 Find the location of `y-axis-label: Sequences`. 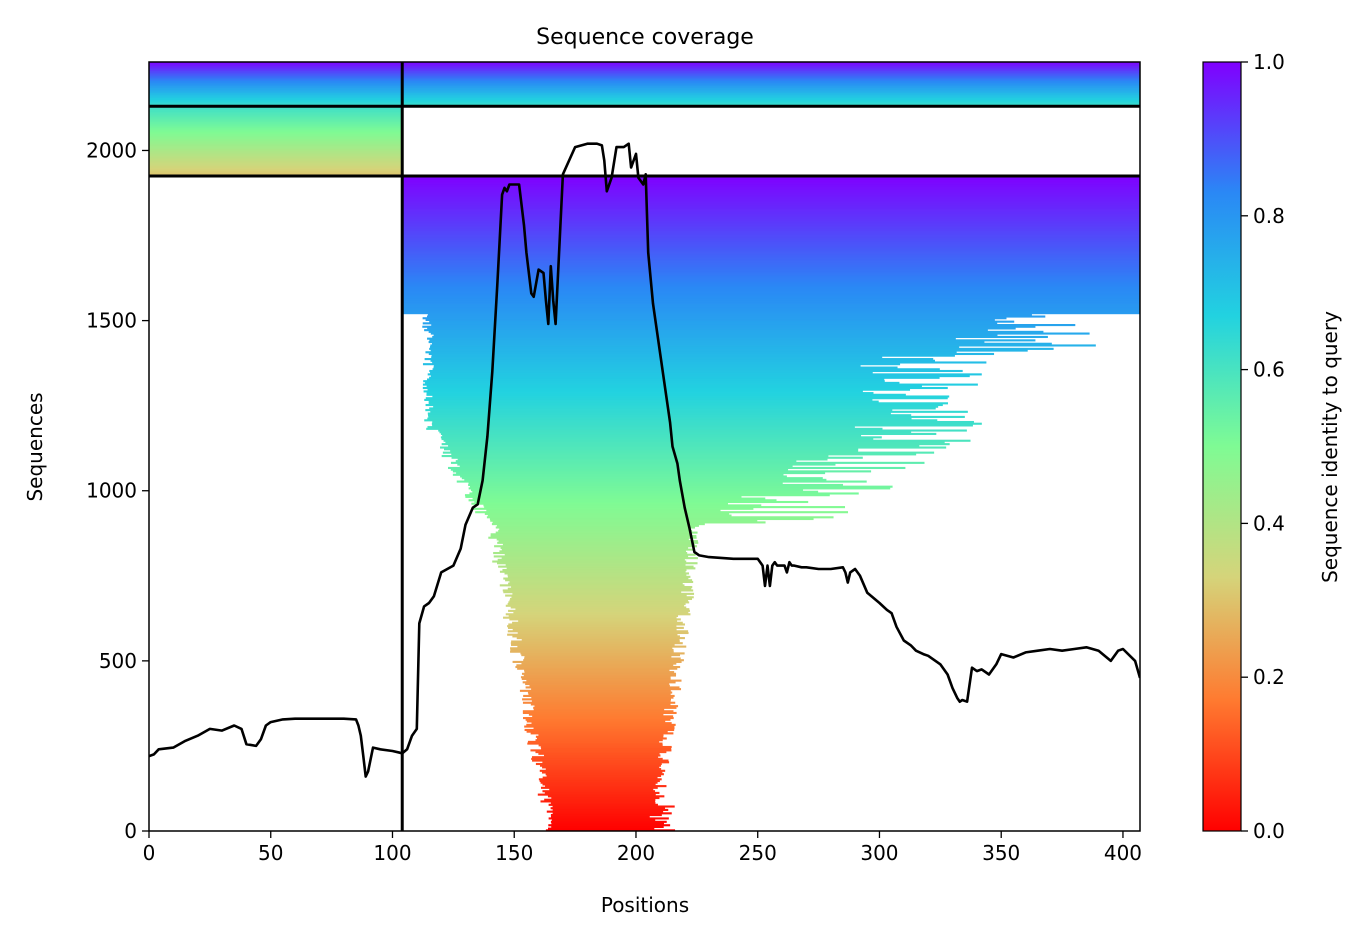

y-axis-label: Sequences is located at coordinates (35, 446).